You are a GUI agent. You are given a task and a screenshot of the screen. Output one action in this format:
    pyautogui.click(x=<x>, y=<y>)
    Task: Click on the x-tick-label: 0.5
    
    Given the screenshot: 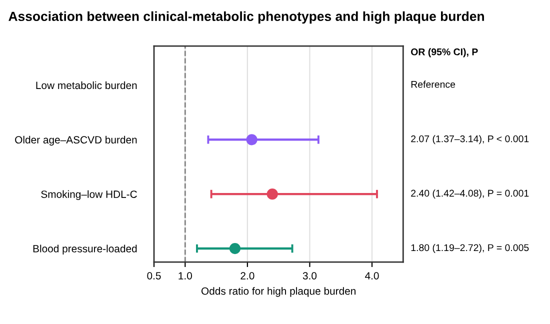 What is the action you would take?
    pyautogui.click(x=154, y=276)
    